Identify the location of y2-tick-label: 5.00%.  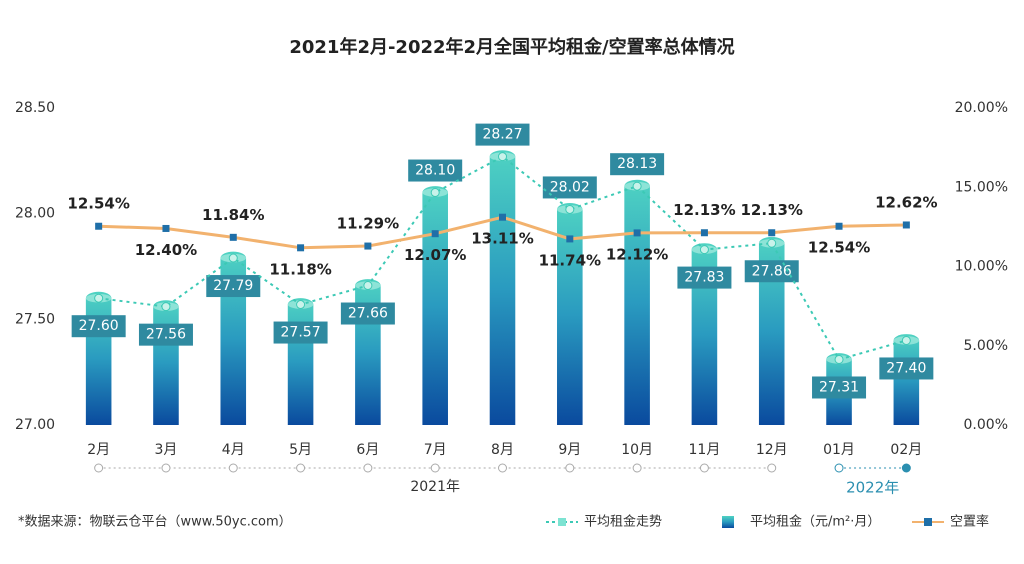
(986, 346).